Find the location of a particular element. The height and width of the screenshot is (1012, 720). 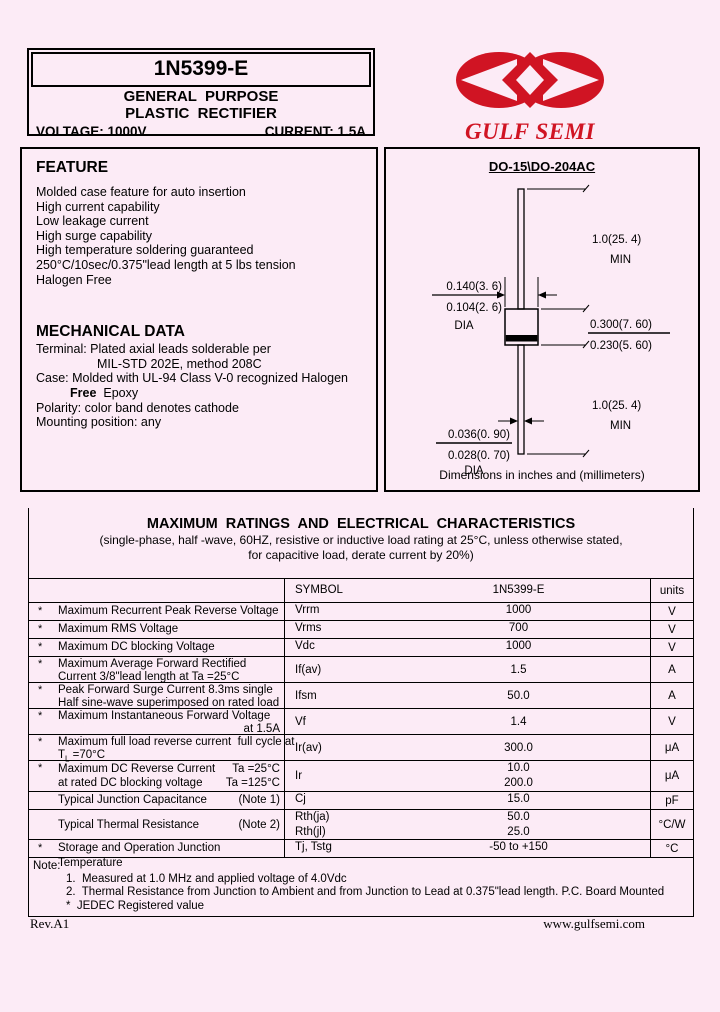

param: Typical Junction Capacitance is located at coordinates (132, 800).